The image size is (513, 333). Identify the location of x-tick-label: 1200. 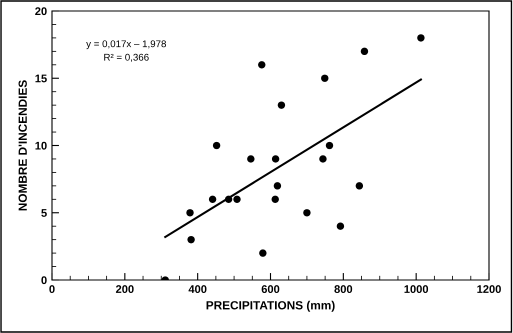
(489, 289).